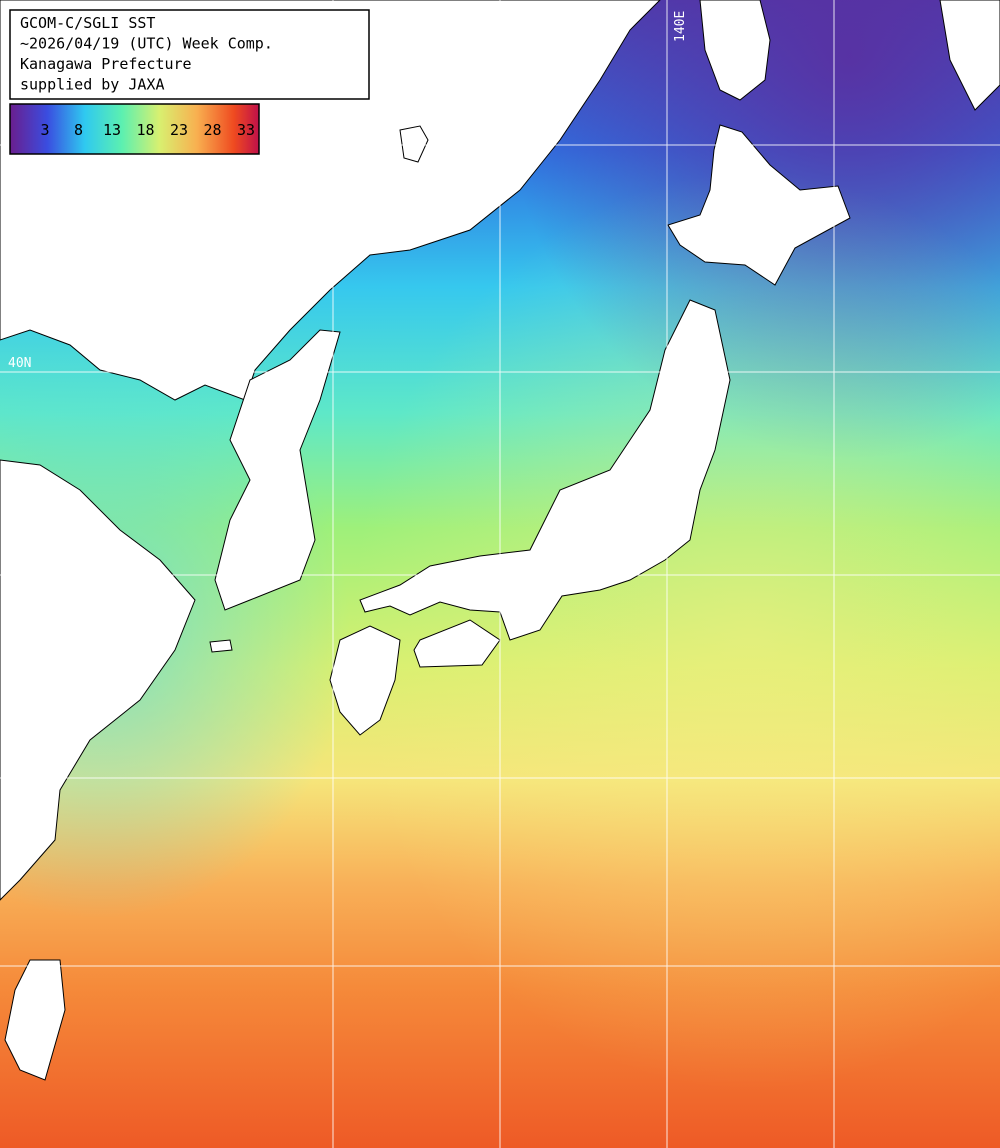 This screenshot has height=1148, width=1000. I want to click on jeju, so click(221, 646).